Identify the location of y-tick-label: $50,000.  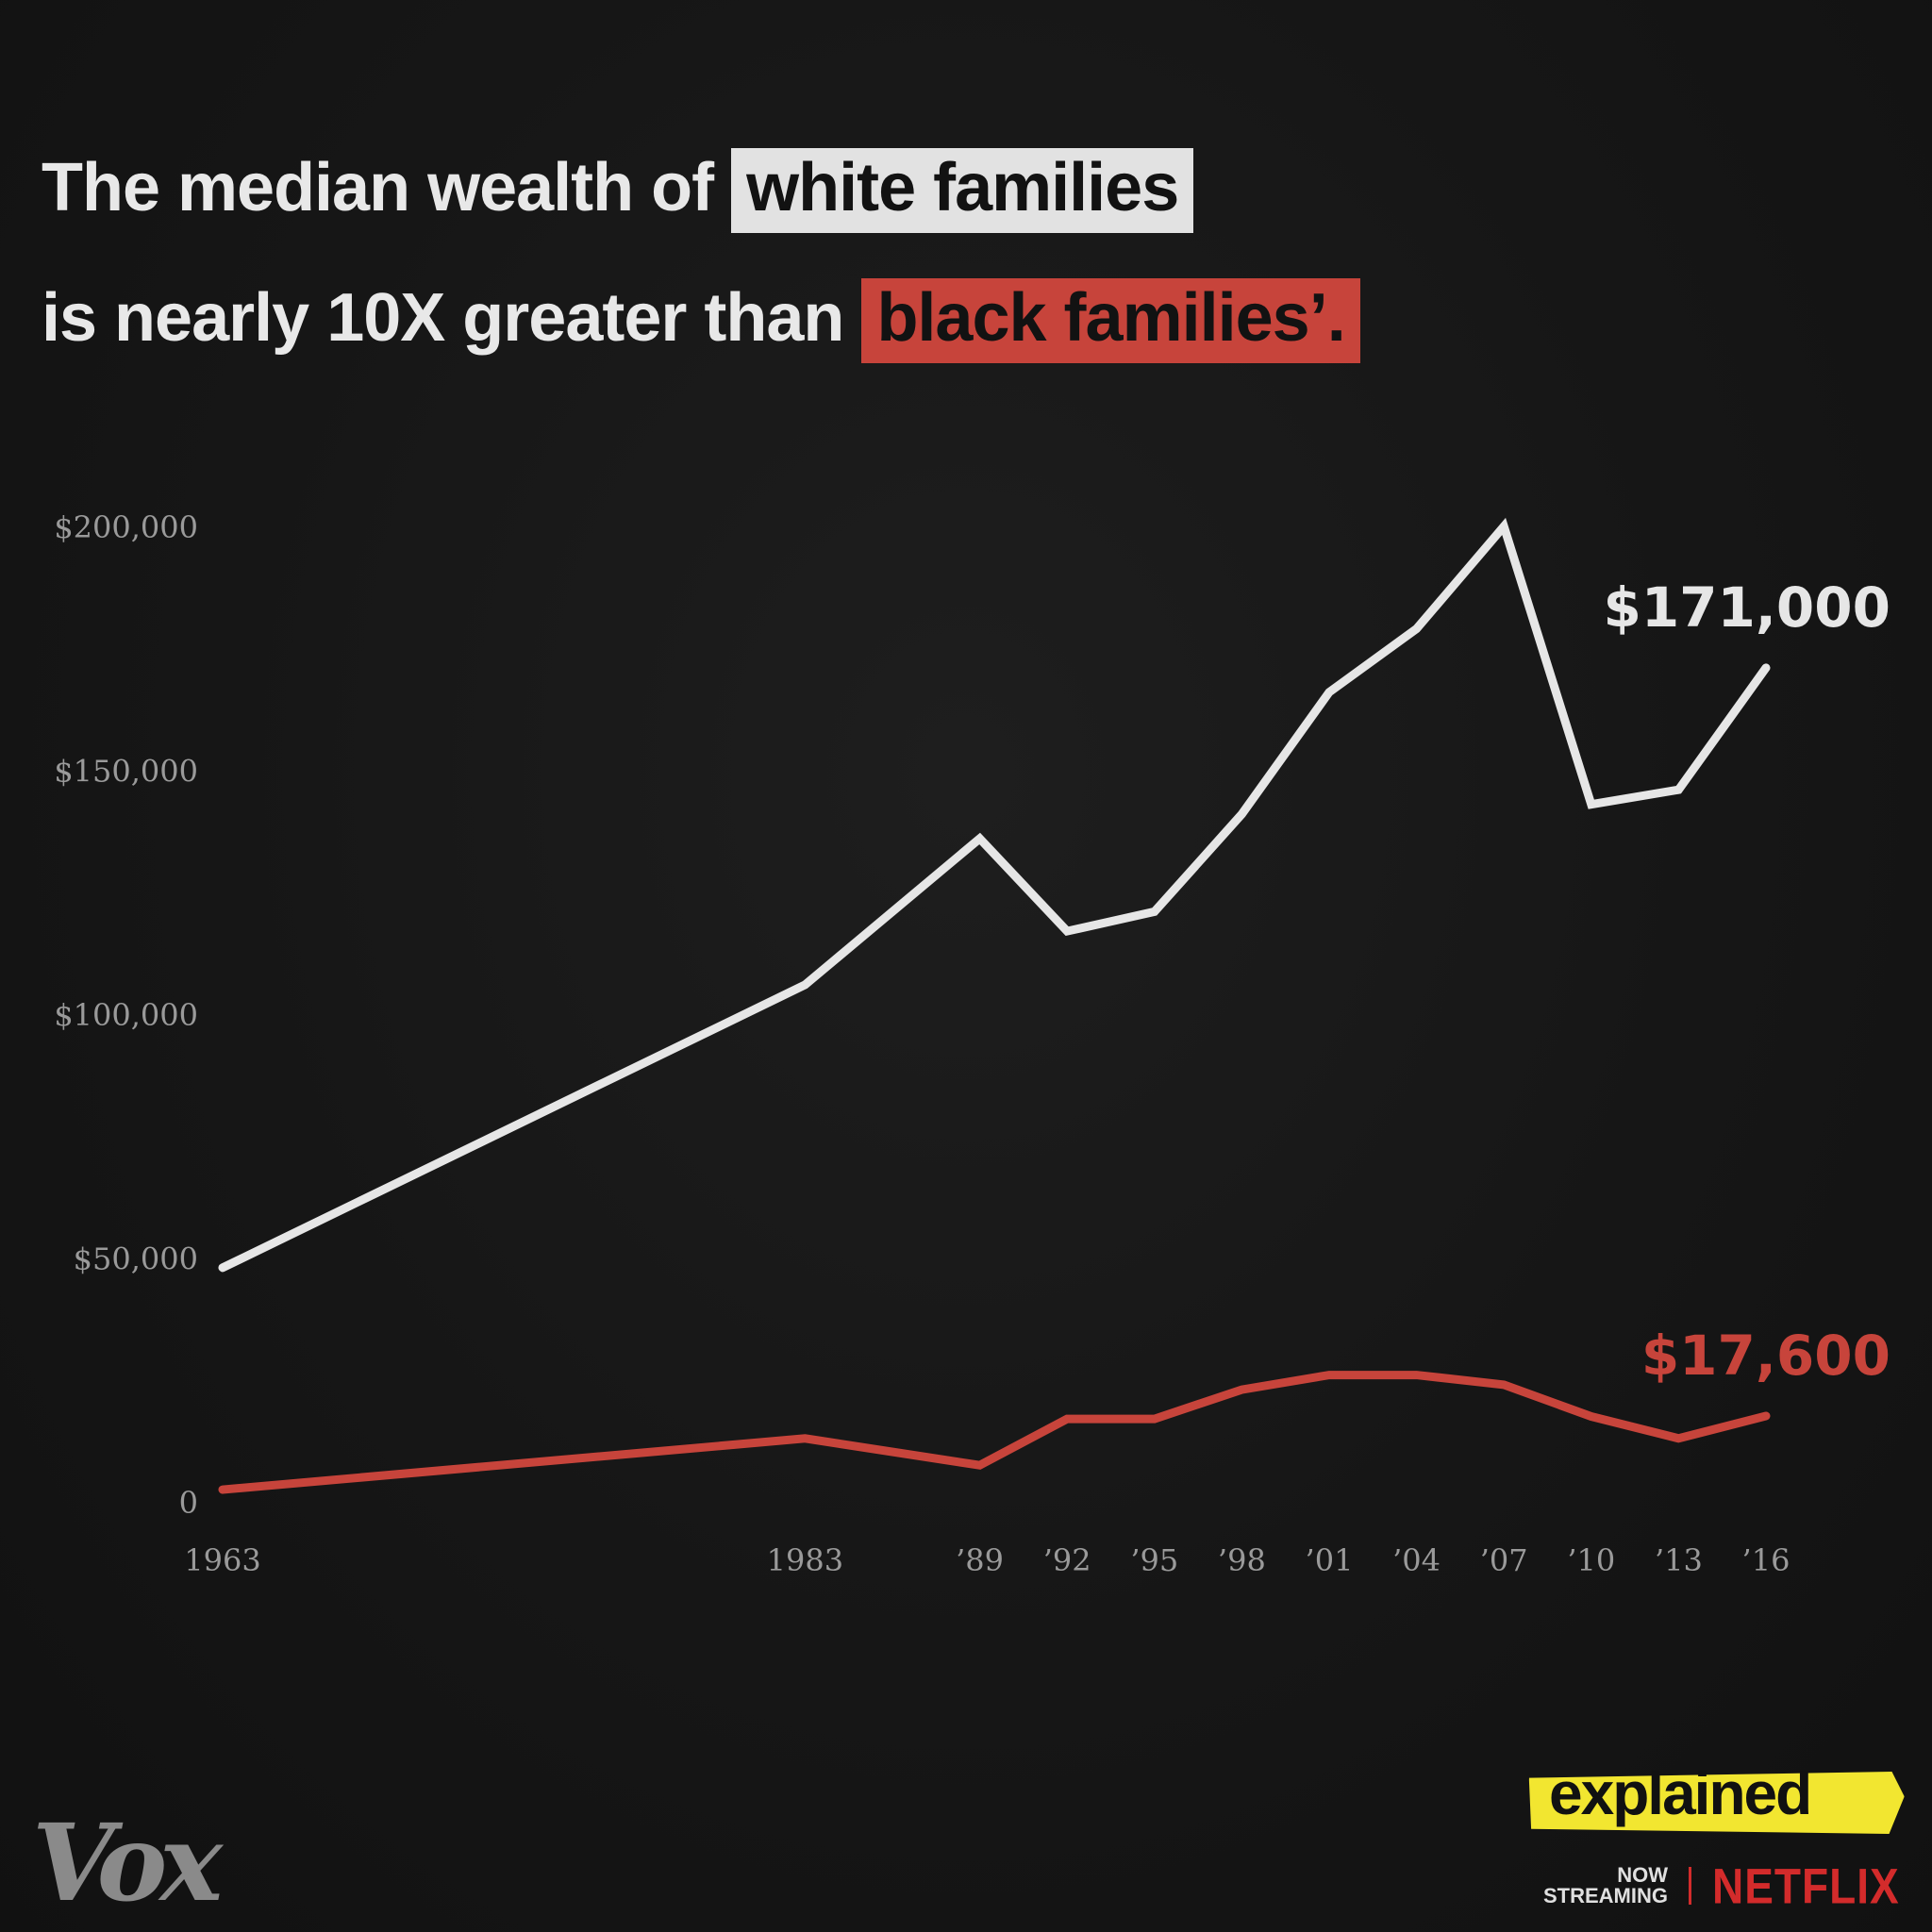
(136, 1259).